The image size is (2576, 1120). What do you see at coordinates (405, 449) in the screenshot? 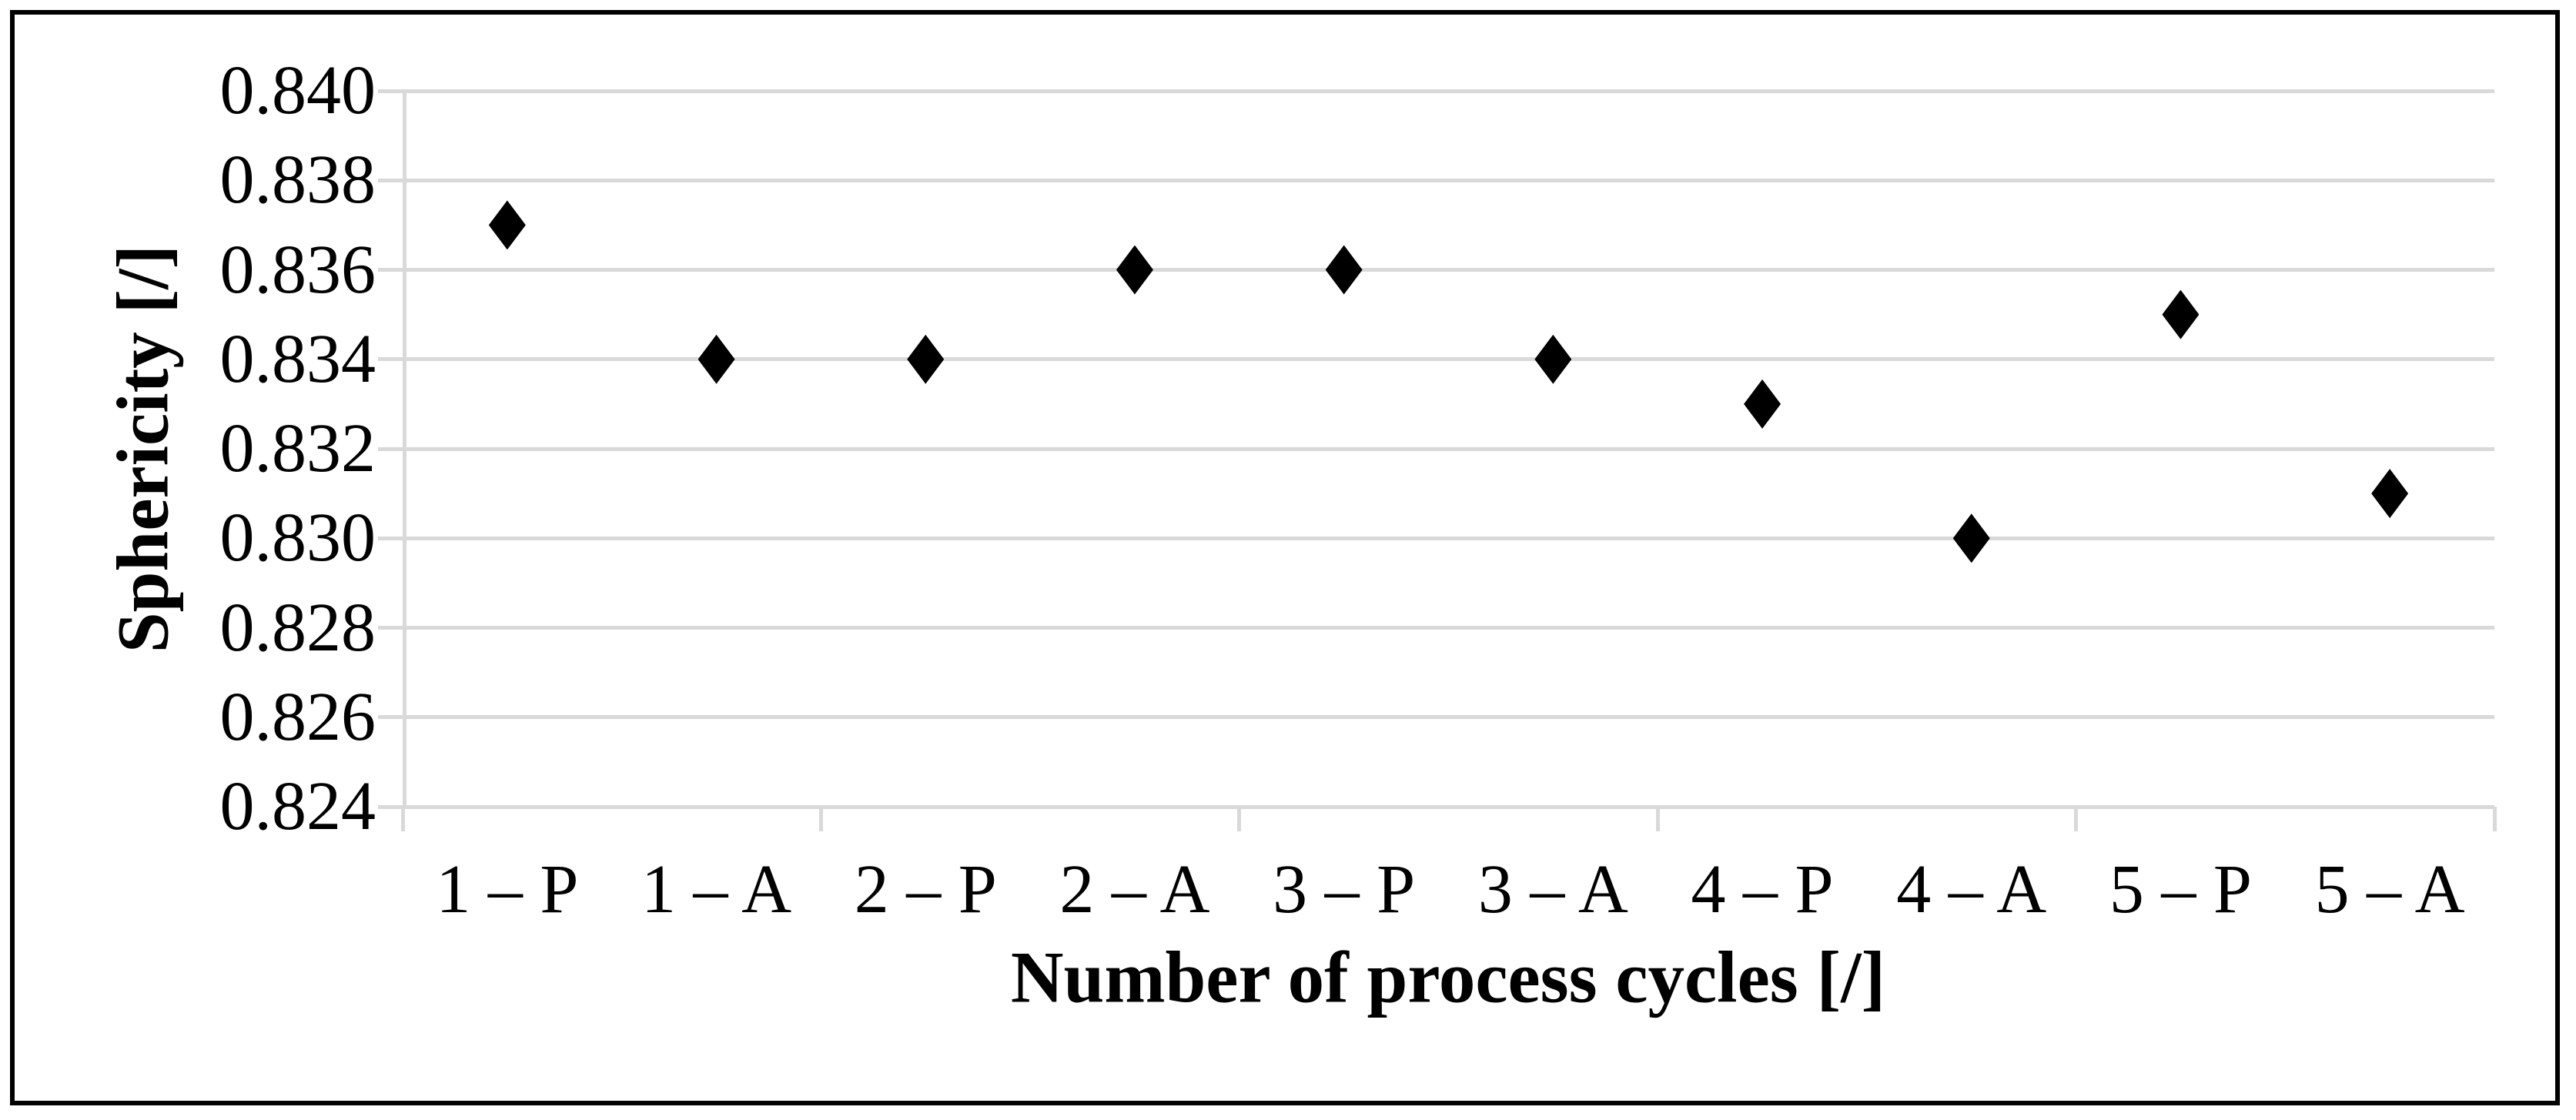
I see `y-axis-line` at bounding box center [405, 449].